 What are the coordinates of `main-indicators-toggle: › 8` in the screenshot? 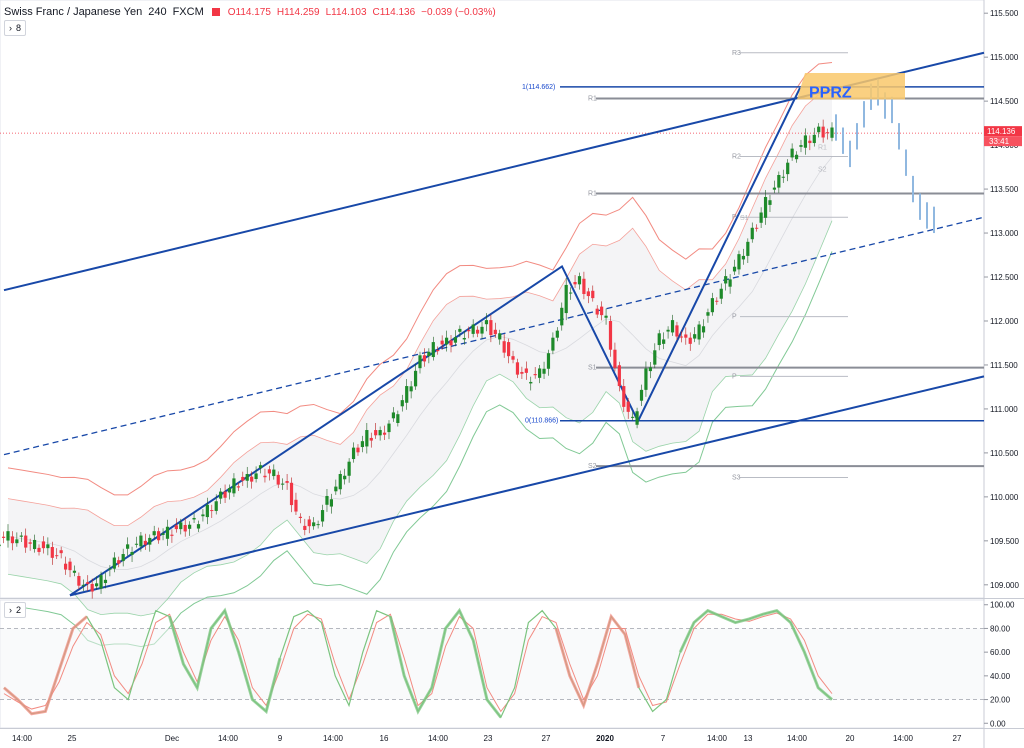 It's located at (15, 28).